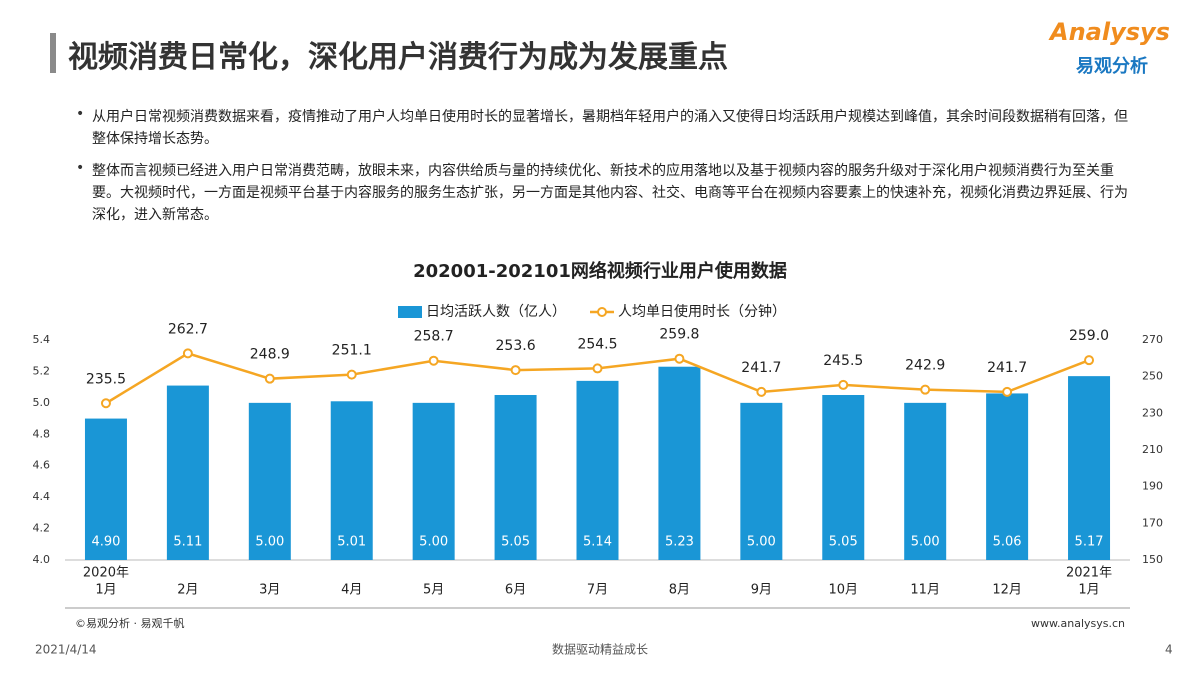  I want to click on slide-title: 视频消费日常化，深化用户消费行为成为发展重点, so click(398, 57).